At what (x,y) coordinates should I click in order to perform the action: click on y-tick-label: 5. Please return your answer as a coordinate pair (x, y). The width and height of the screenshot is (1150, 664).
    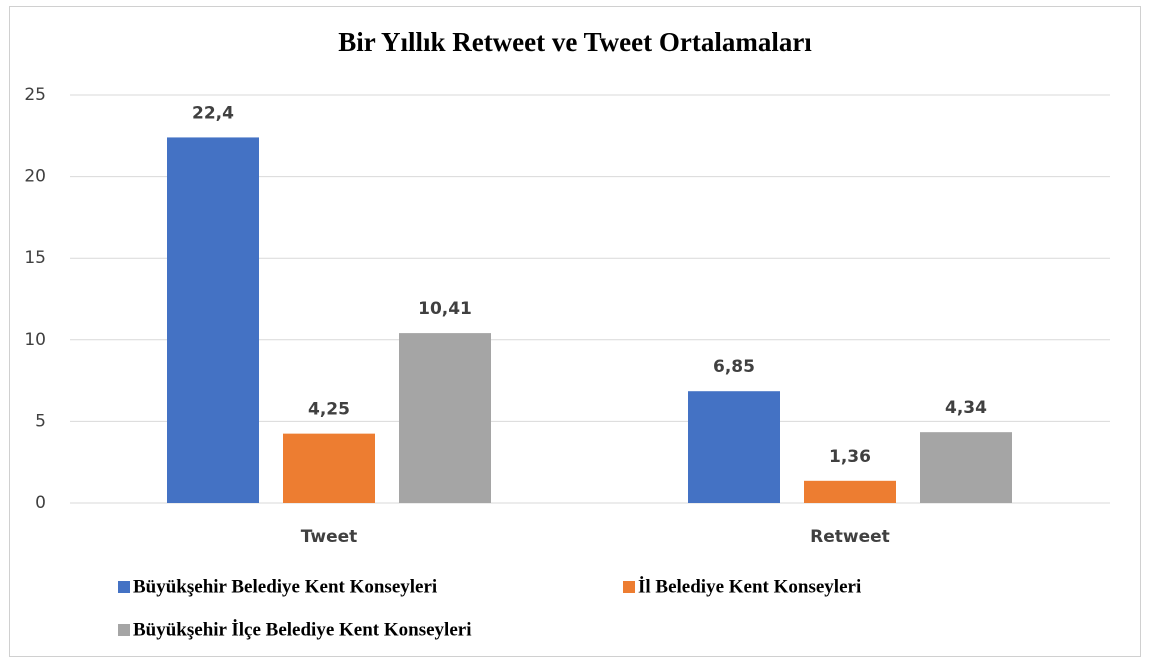
    Looking at the image, I should click on (40, 421).